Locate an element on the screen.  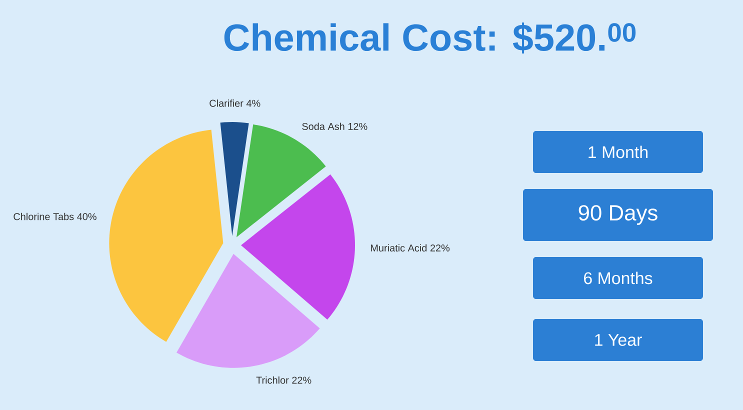
text: 6 Months is located at coordinates (618, 278).